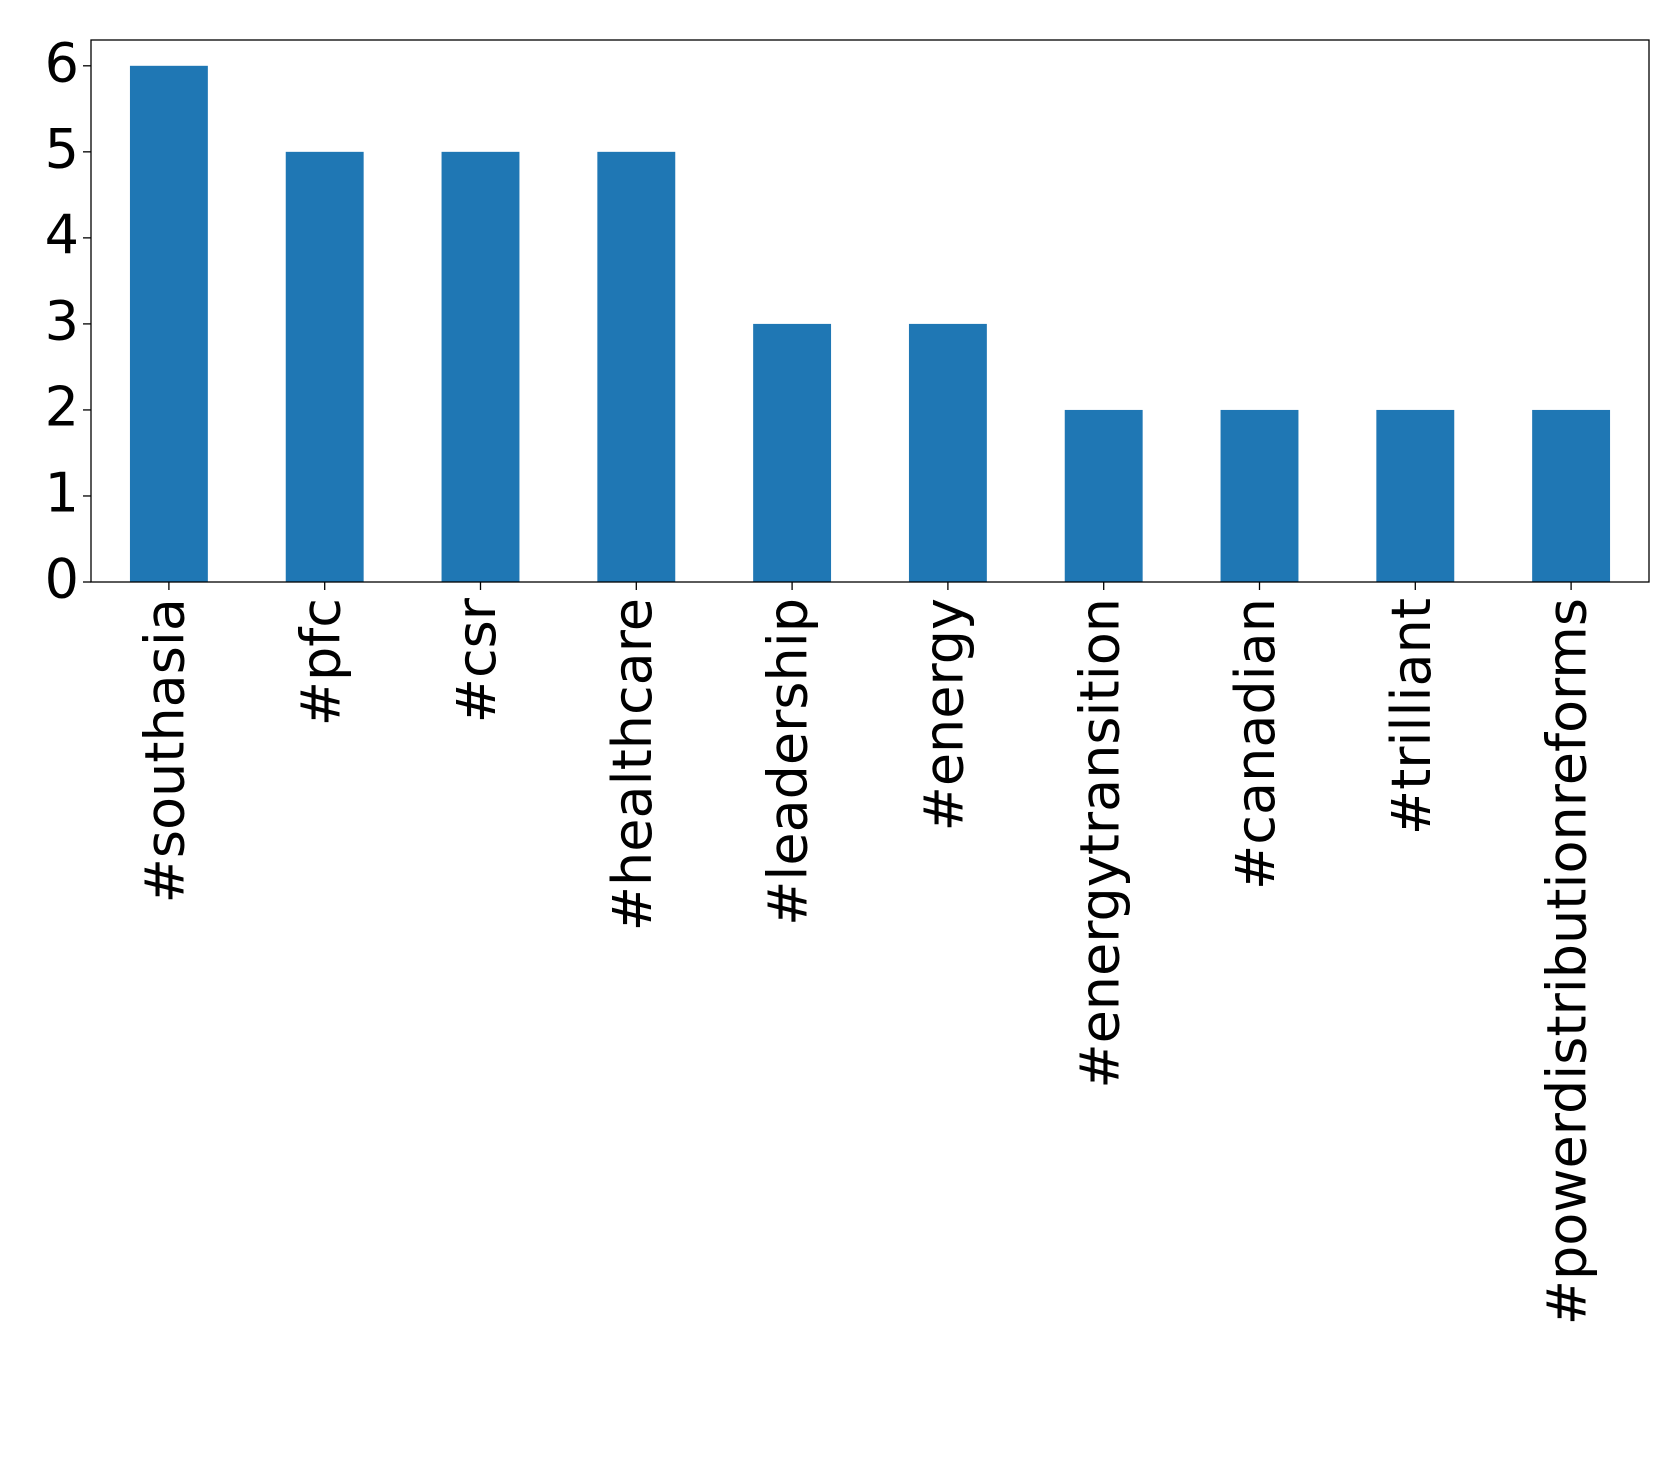 Image resolution: width=1679 pixels, height=1475 pixels. Describe the element at coordinates (1259, 495) in the screenshot. I see `bar-canadian` at that location.